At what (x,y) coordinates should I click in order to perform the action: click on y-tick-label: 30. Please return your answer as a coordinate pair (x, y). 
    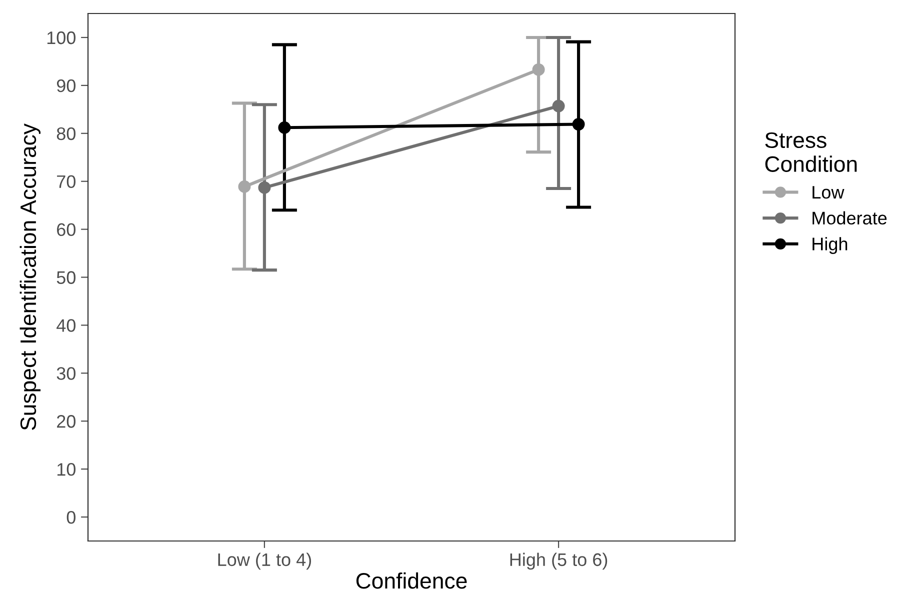
    Looking at the image, I should click on (66, 373).